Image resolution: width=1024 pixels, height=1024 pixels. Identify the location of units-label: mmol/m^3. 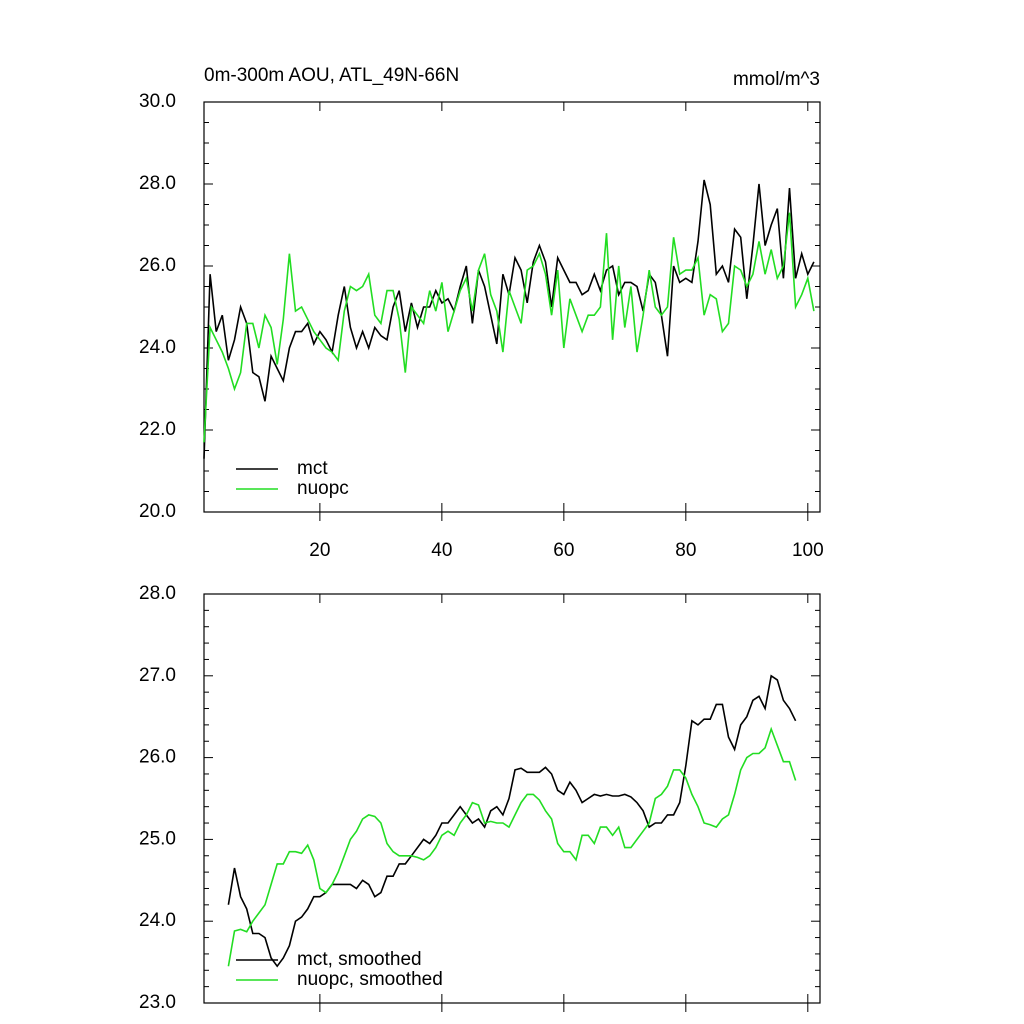
(776, 79).